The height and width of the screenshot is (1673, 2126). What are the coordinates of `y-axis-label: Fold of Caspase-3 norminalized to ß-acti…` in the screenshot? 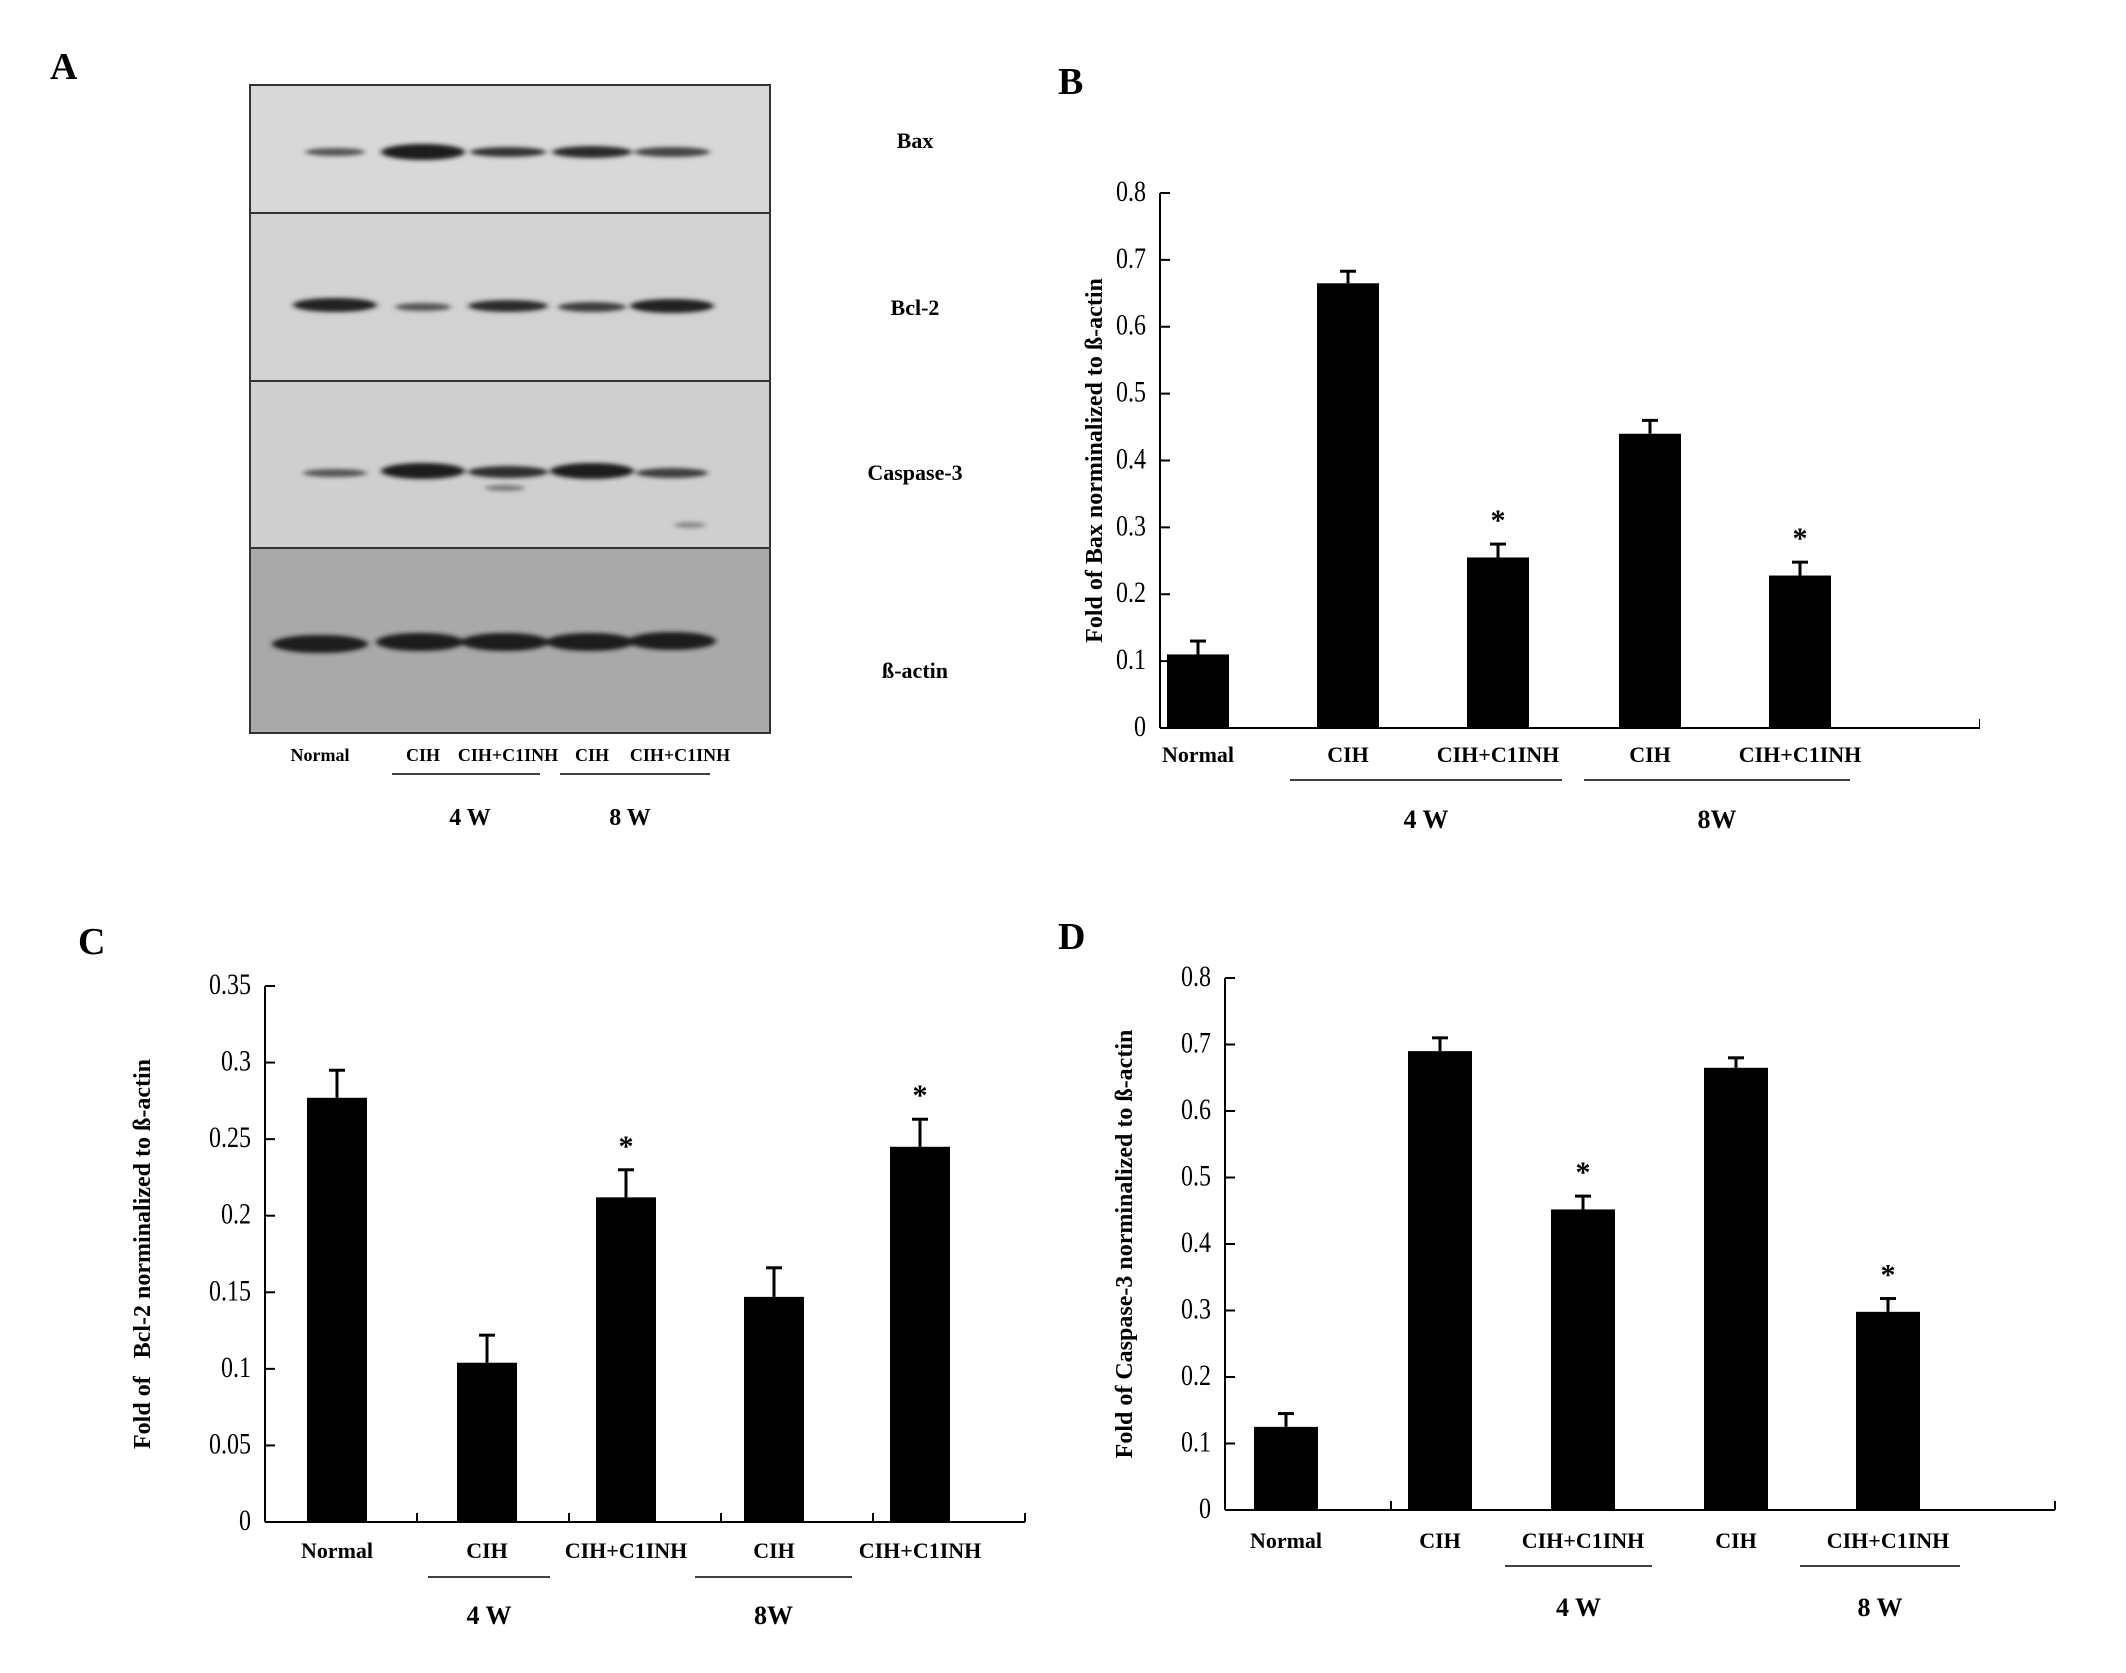 It's located at (1125, 1244).